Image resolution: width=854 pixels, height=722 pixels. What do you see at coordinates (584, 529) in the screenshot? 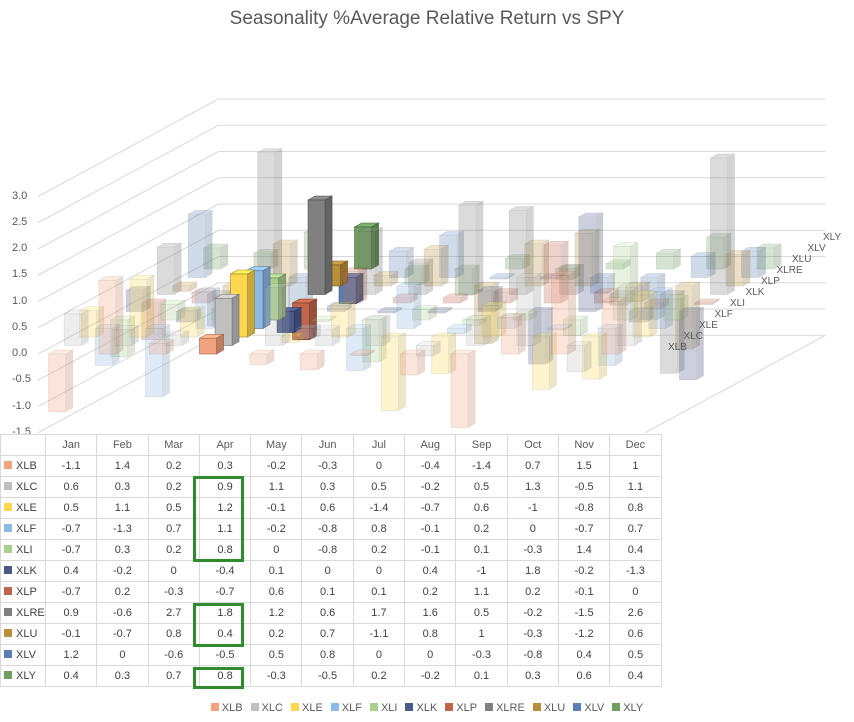
I see `data-label: -0.7` at bounding box center [584, 529].